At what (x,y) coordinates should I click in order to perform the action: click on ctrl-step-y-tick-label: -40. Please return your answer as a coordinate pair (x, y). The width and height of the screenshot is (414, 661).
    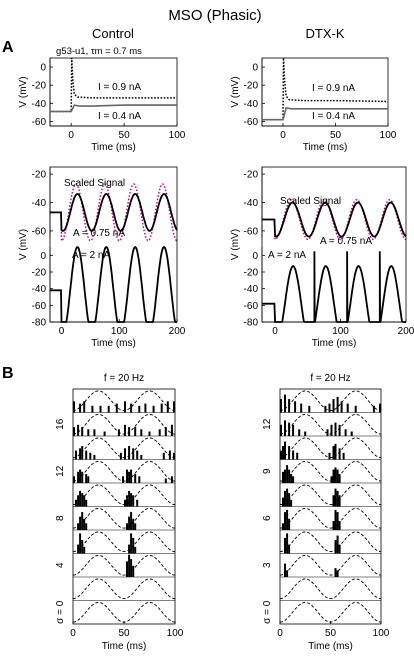
    Looking at the image, I should click on (39, 104).